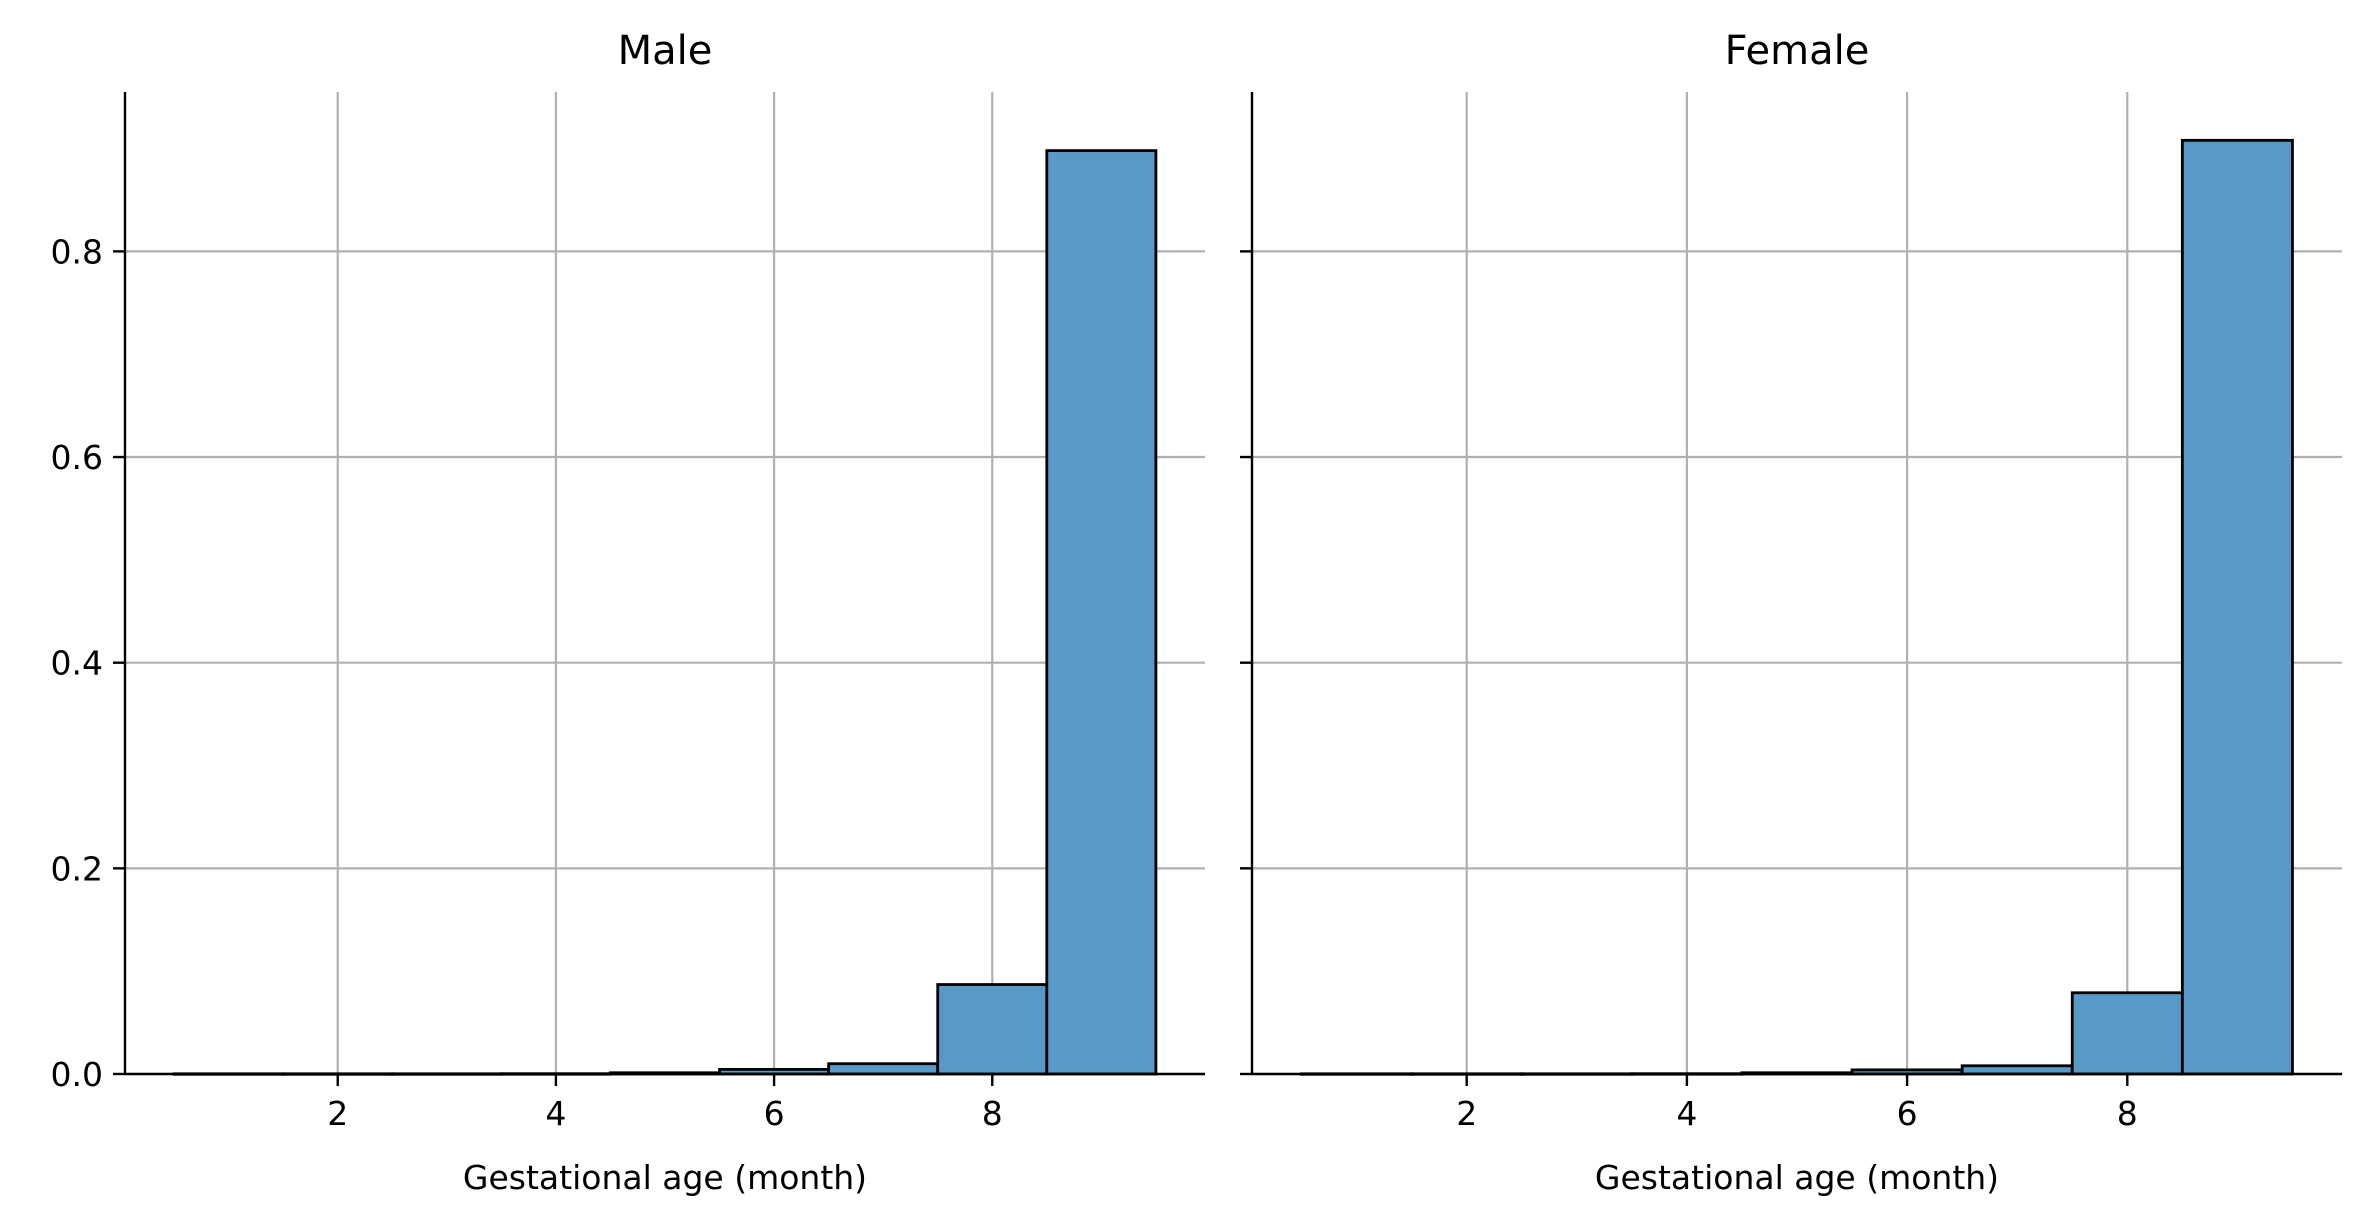 The width and height of the screenshot is (2369, 1229). Describe the element at coordinates (77, 663) in the screenshot. I see `y-tick-label: 0.4` at that location.